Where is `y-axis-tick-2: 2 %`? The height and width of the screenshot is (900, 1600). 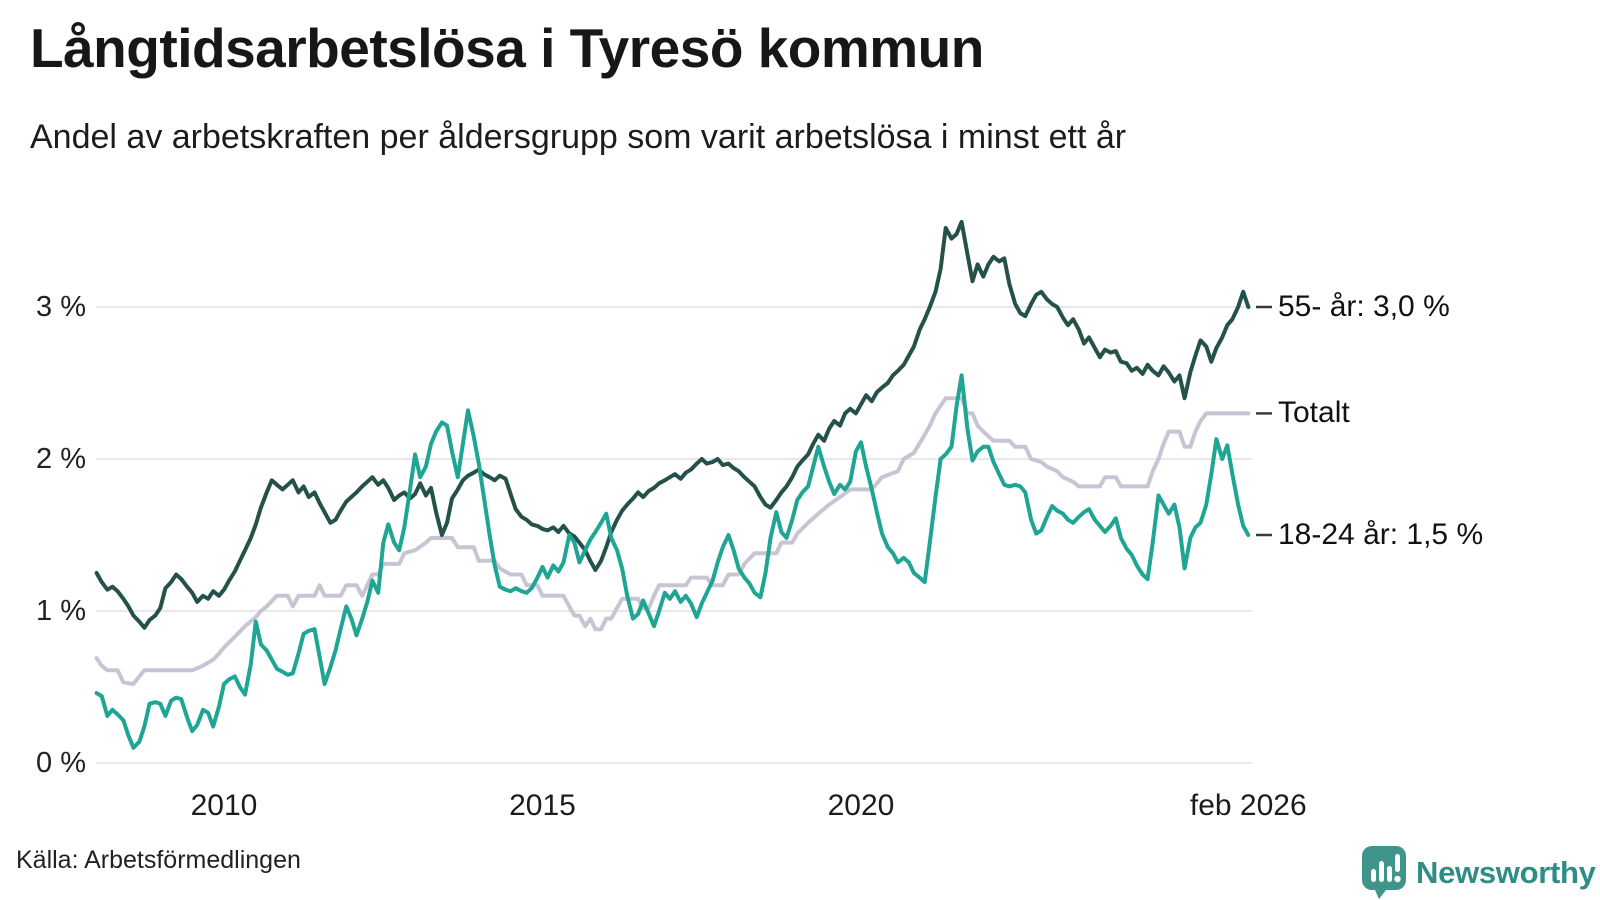 y-axis-tick-2: 2 % is located at coordinates (61, 459).